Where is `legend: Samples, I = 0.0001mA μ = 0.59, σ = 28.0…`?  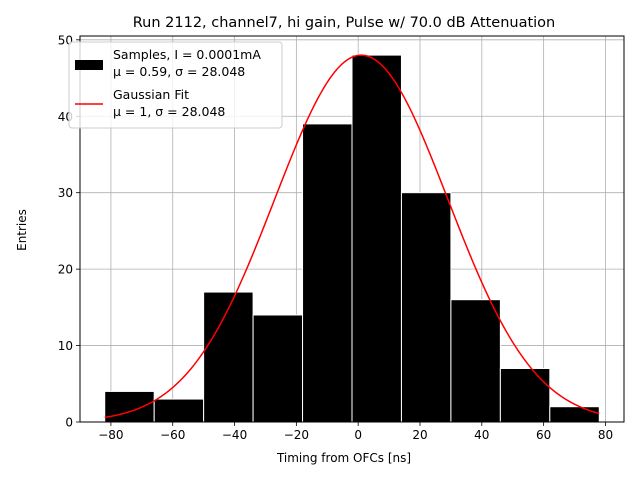
legend: Samples, I = 0.0001mA μ = 0.59, σ = 28.0… is located at coordinates (175, 85).